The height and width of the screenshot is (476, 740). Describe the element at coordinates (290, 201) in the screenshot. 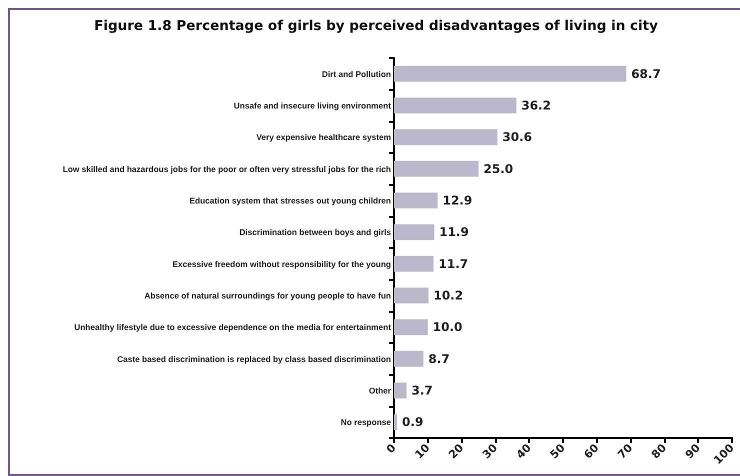

I see `y-tick-label: Education system that stresses out young children` at that location.